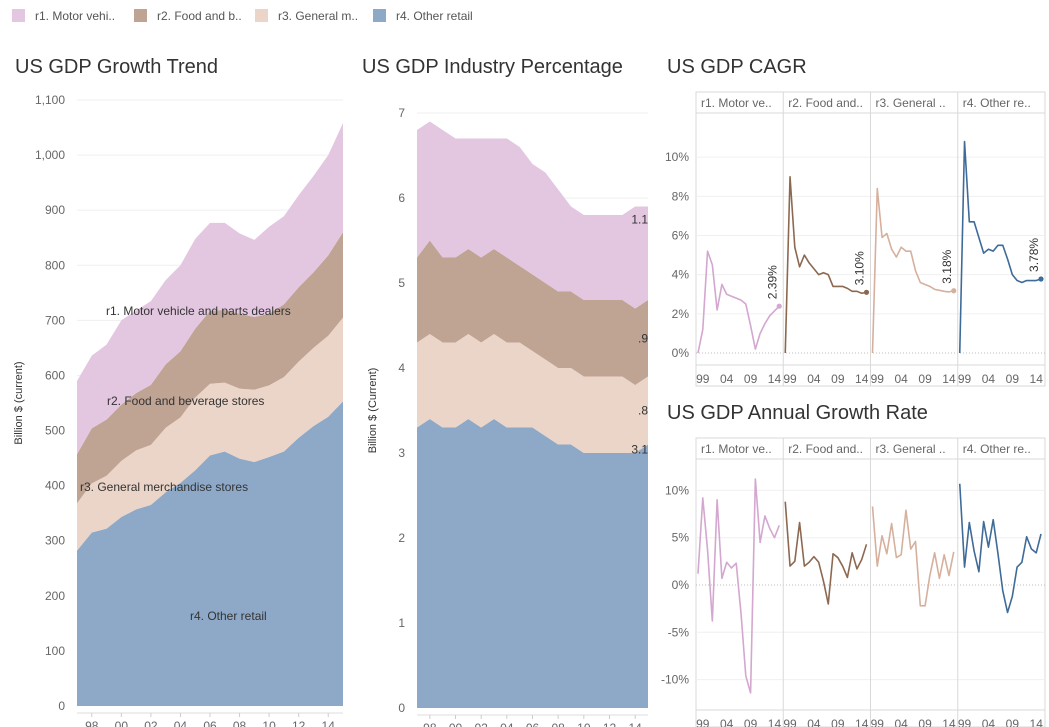  What do you see at coordinates (913, 556) in the screenshot?
I see `agr-line-r3` at bounding box center [913, 556].